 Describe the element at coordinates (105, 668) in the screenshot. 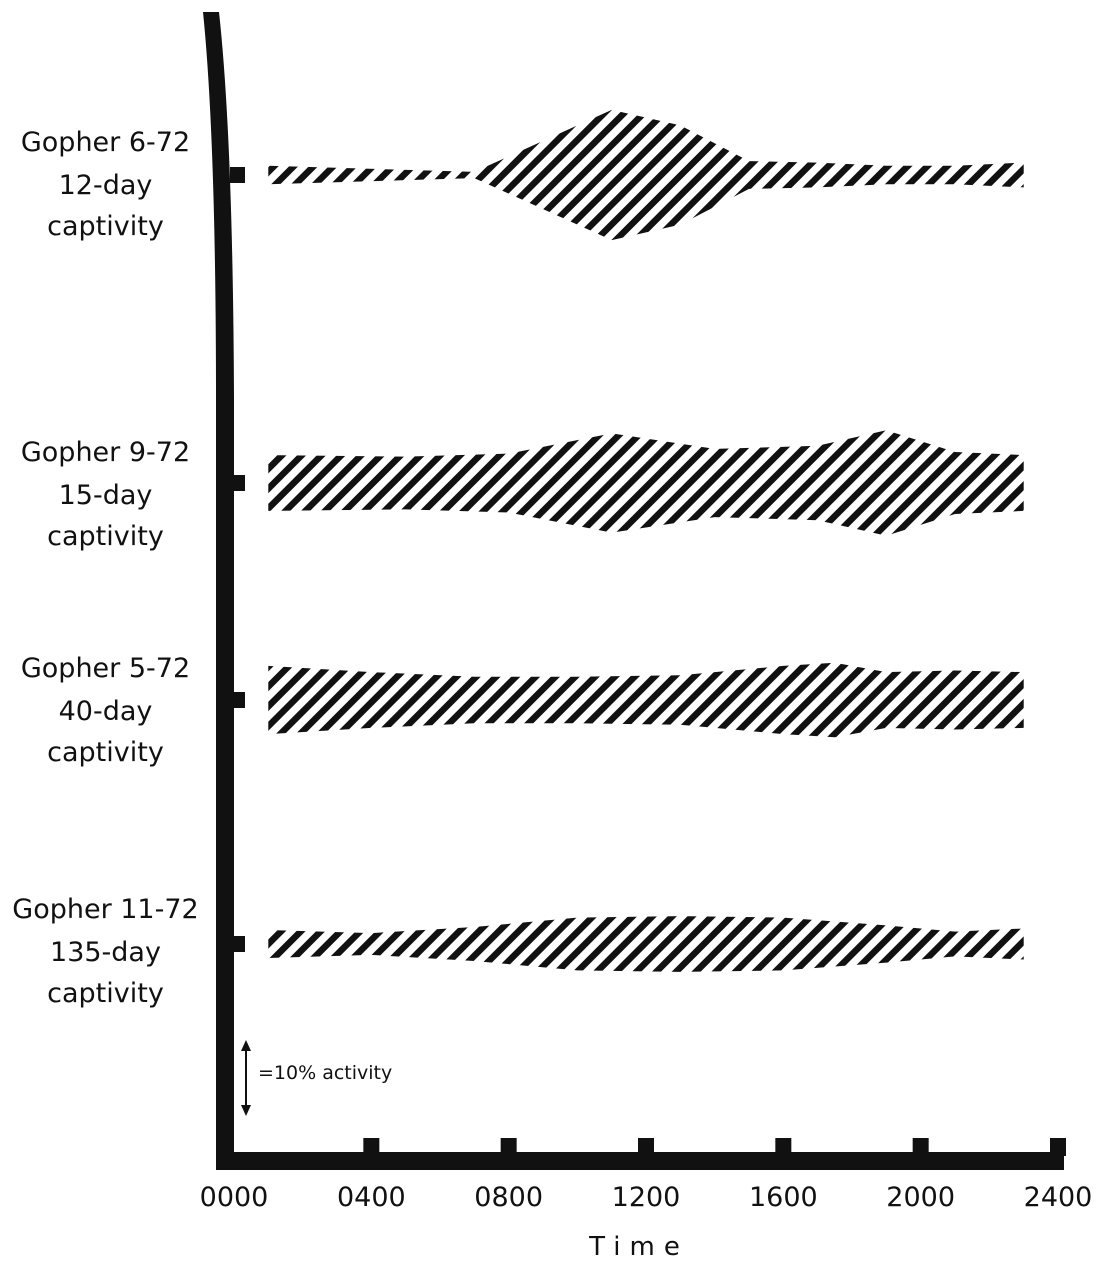

I see `series-name: Gopher 5-72` at that location.